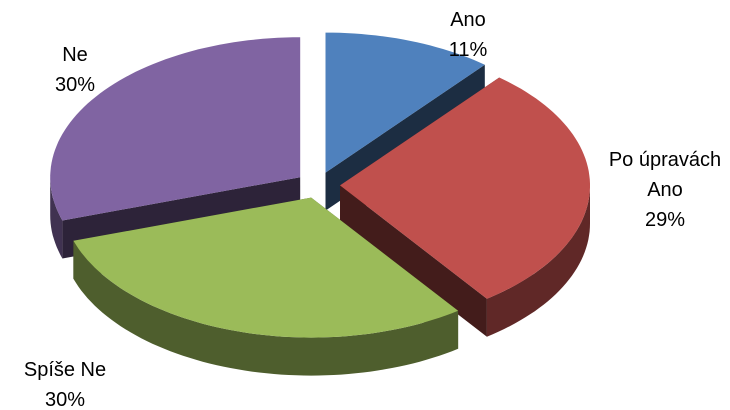  I want to click on label-name: Po úpravách Ano, so click(665, 175).